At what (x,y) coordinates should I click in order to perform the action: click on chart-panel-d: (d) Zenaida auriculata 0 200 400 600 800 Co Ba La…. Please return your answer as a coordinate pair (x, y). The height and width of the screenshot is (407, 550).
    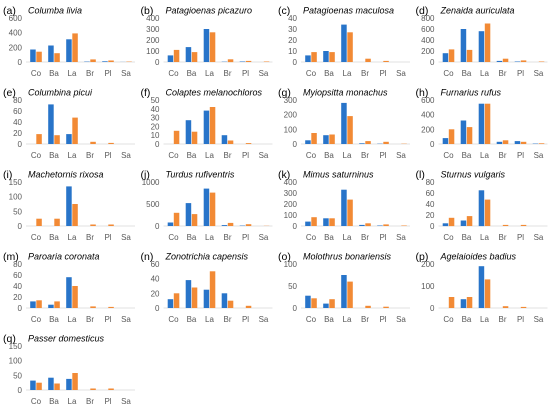
    Looking at the image, I should click on (482, 41).